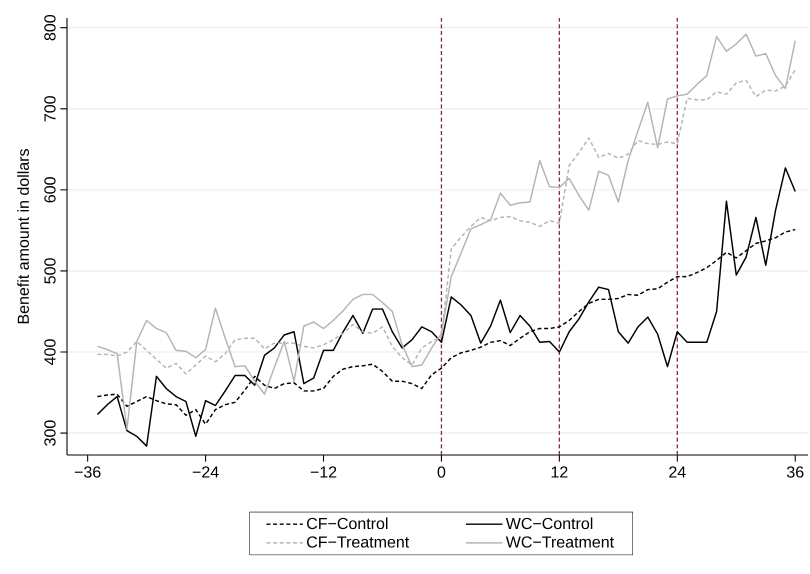 This screenshot has height=574, width=810. Describe the element at coordinates (358, 542) in the screenshot. I see `legend-label: CF−Treatment` at that location.